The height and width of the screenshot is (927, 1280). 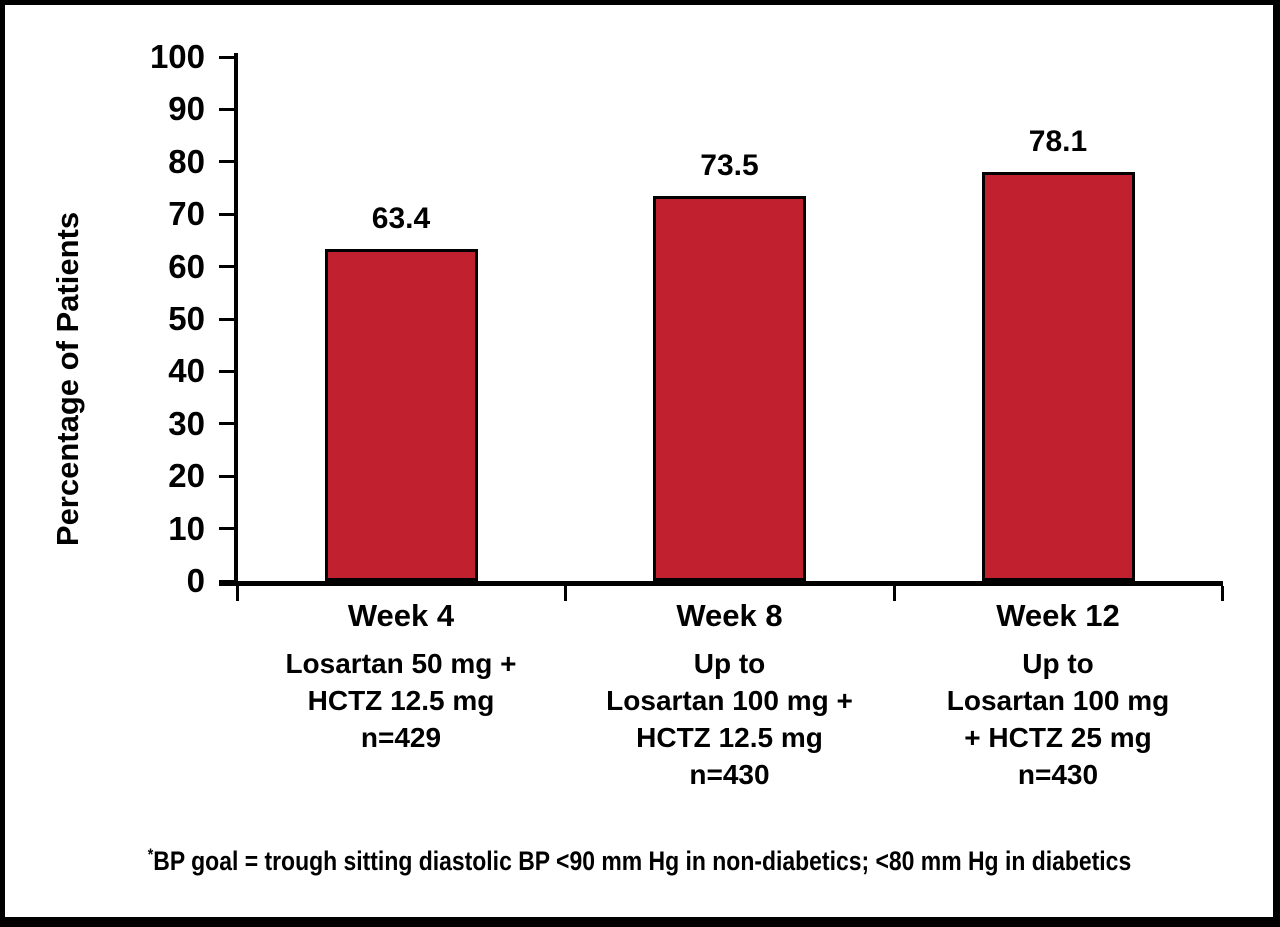 What do you see at coordinates (1058, 737) in the screenshot?
I see `treatment-line: + HCTZ 25 mg` at bounding box center [1058, 737].